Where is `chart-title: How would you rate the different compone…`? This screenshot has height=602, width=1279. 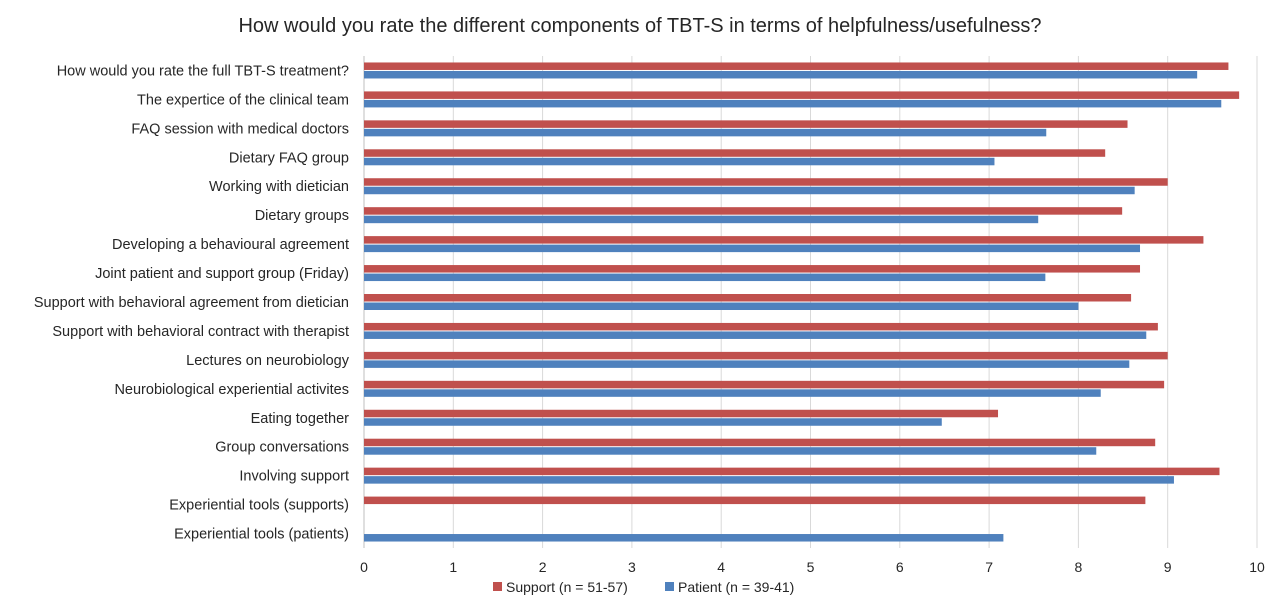 chart-title: How would you rate the different compone… is located at coordinates (639, 26).